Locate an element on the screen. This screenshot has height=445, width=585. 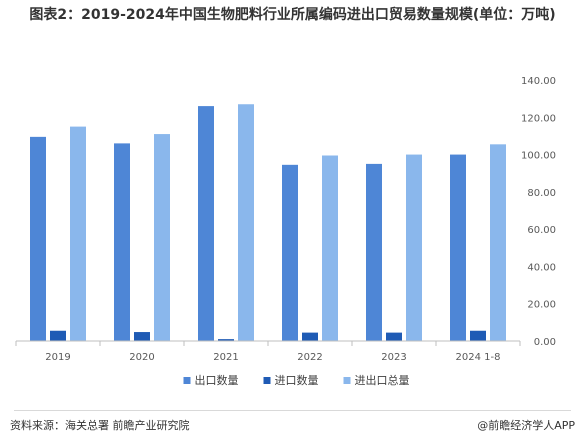
legend-swatch-import is located at coordinates (267, 380).